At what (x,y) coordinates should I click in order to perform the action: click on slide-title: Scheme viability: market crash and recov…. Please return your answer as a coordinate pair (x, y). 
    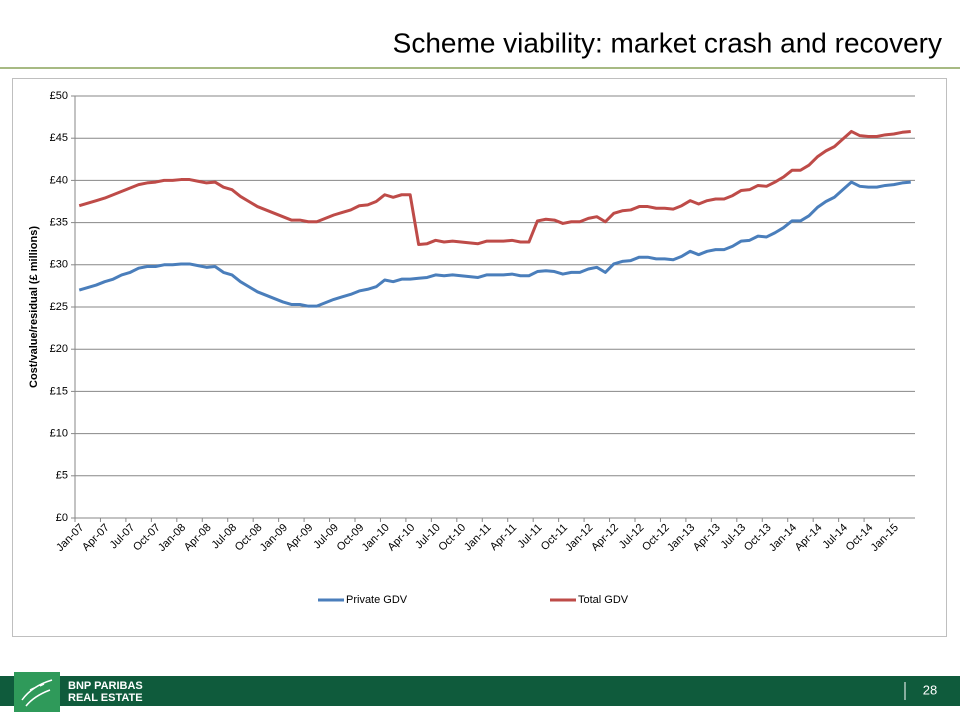
    Looking at the image, I should click on (667, 42).